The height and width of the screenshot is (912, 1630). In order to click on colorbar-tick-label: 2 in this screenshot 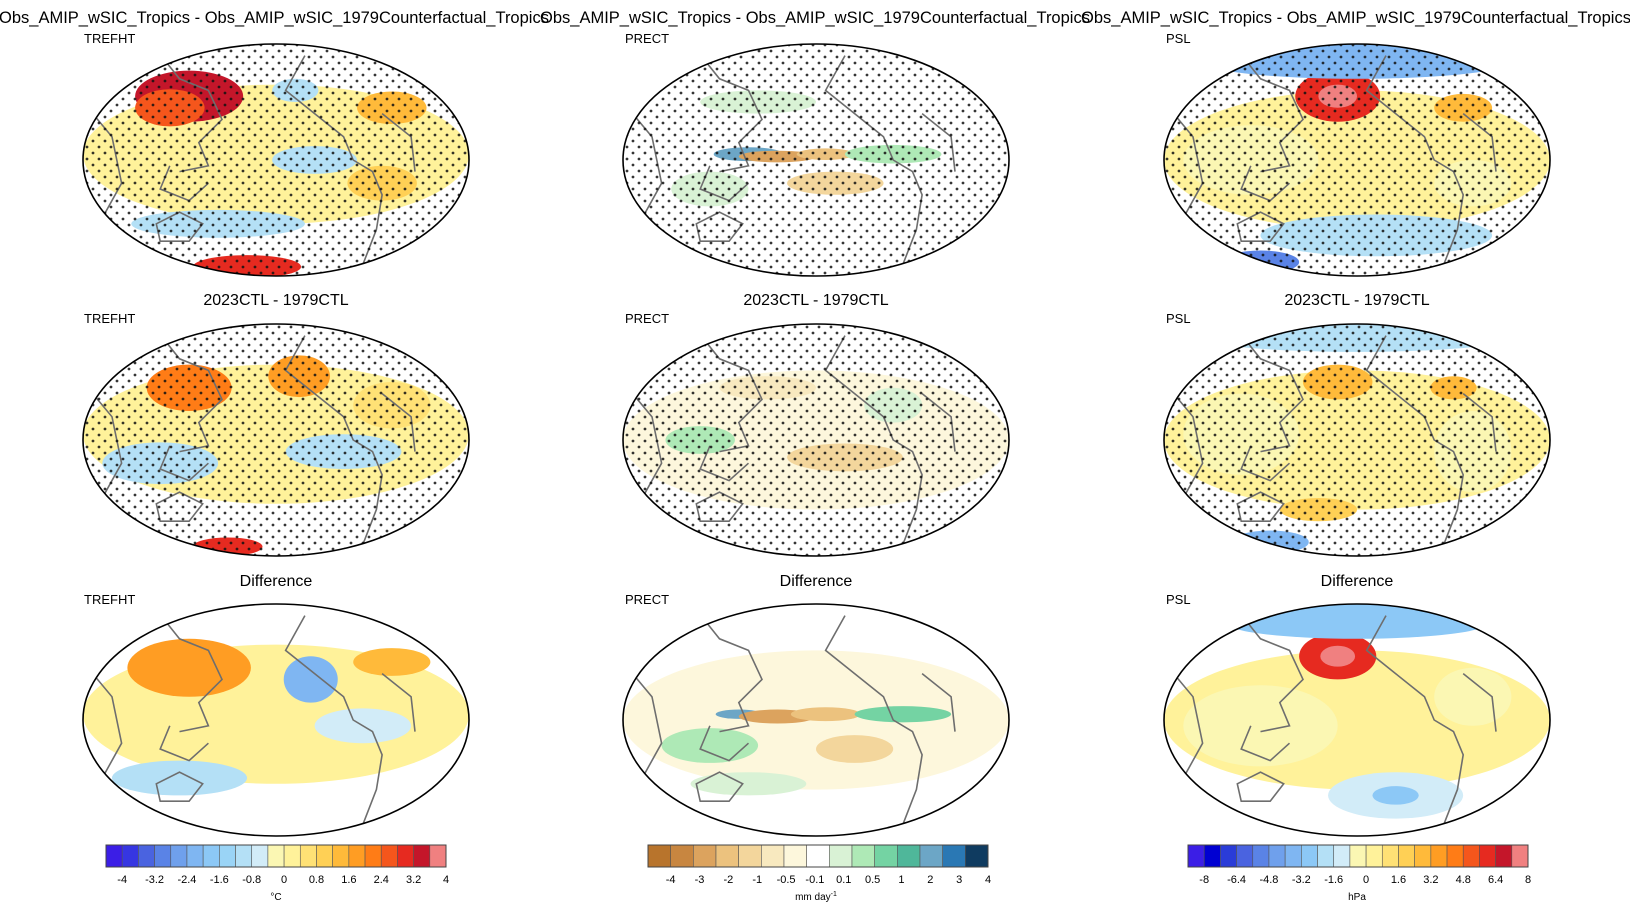, I will do `click(930, 880)`.